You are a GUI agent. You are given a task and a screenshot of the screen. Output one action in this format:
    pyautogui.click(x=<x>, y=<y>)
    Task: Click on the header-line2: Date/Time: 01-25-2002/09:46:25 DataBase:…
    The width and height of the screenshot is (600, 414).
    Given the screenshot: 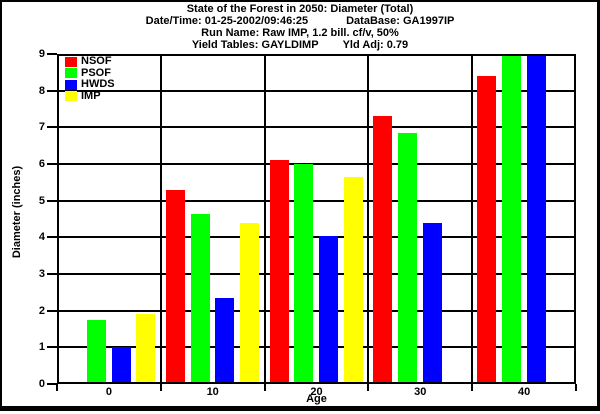 What is the action you would take?
    pyautogui.click(x=300, y=21)
    